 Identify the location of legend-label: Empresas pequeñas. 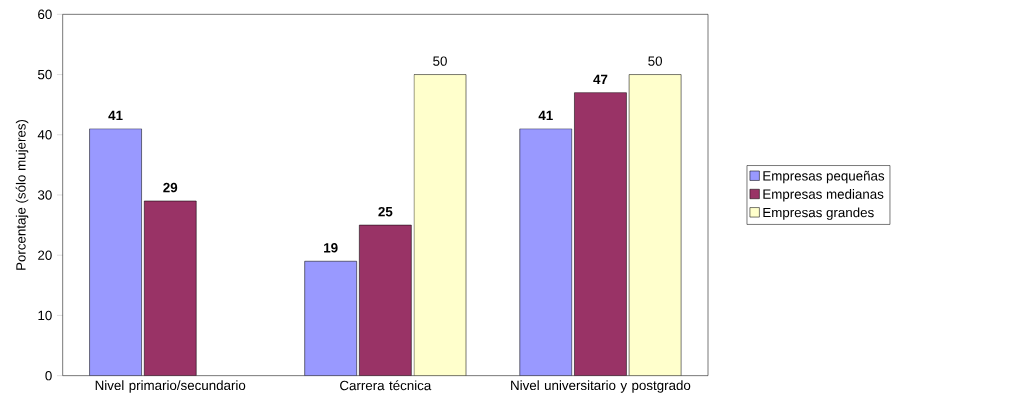
(824, 177).